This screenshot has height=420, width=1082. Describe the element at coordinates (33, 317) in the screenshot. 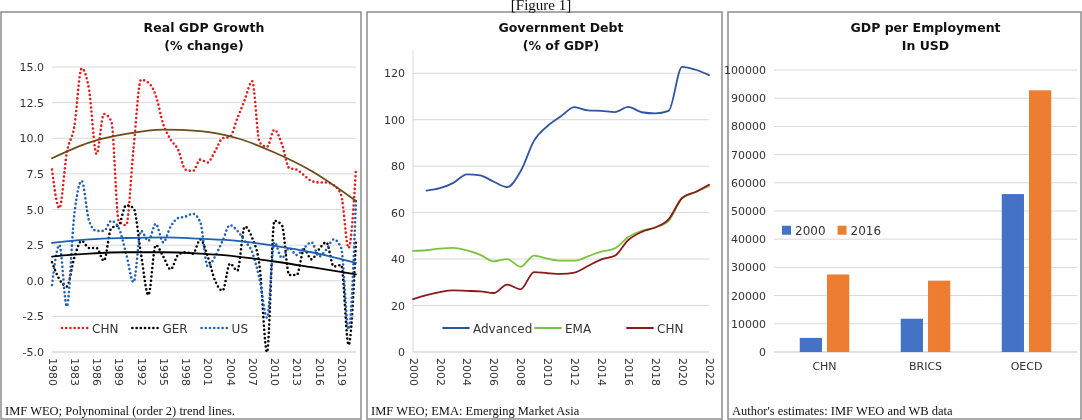

I see `y-tick-label: -2.5` at that location.